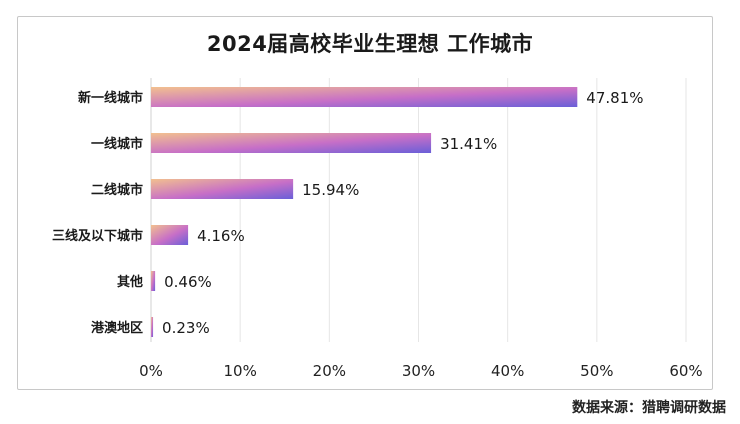 The height and width of the screenshot is (424, 740). I want to click on data-label: 15.94%, so click(330, 190).